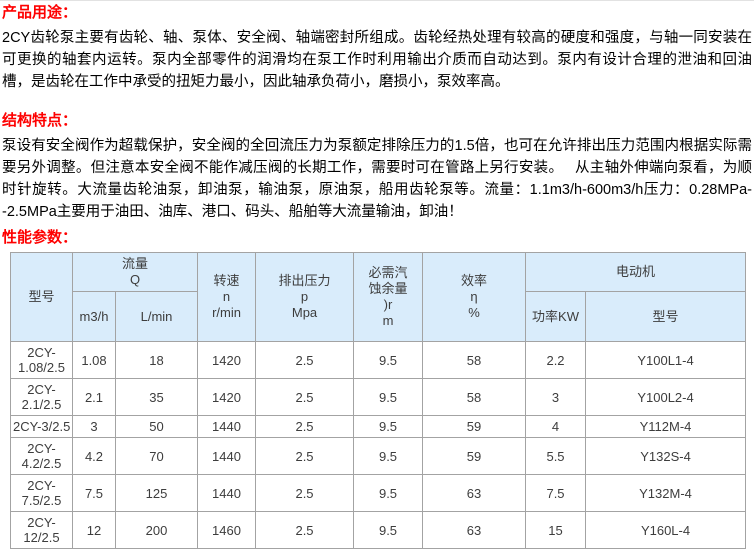 This screenshot has height=549, width=754. I want to click on col-header-pressure: 排出压力 p Mpa, so click(305, 297).